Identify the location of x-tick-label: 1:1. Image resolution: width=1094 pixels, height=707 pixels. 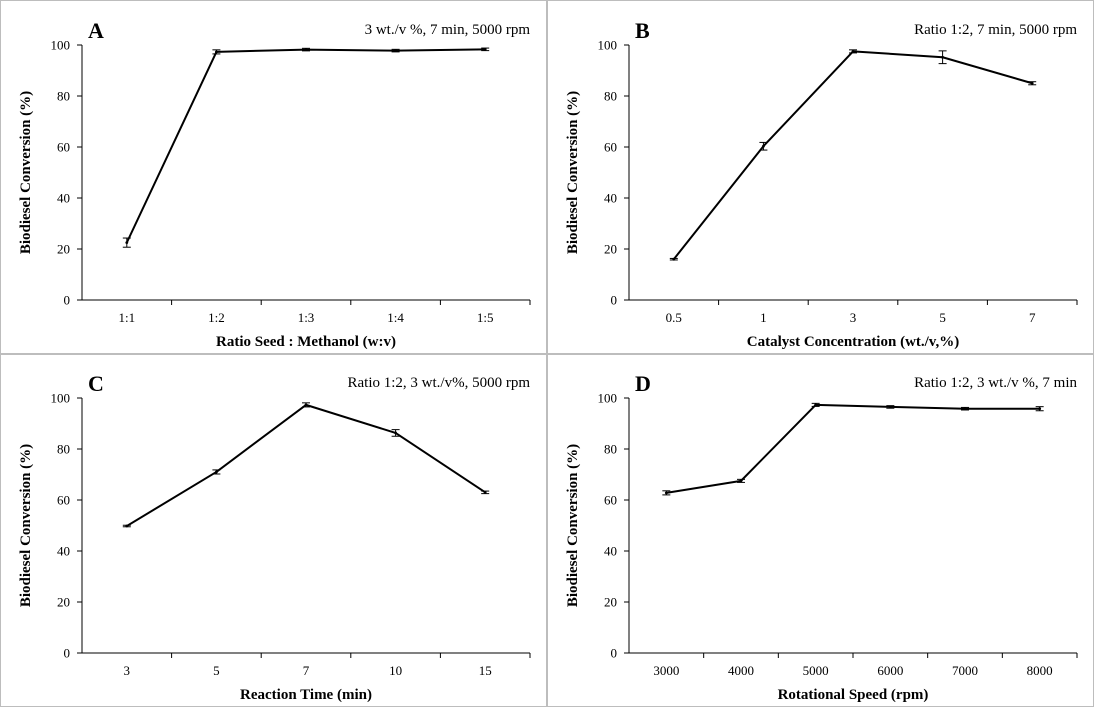
(126, 317).